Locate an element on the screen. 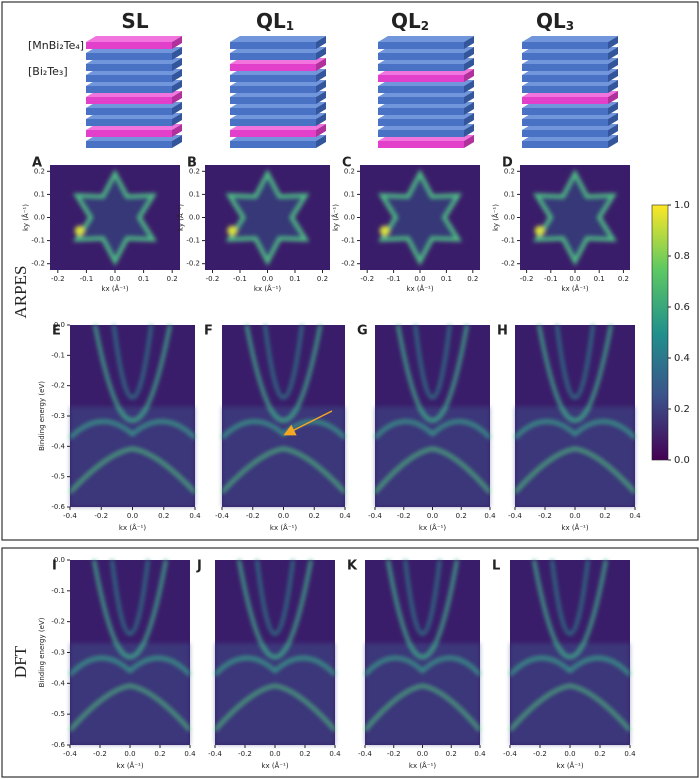 The height and width of the screenshot is (779, 700). panel-letter: F is located at coordinates (208, 331).